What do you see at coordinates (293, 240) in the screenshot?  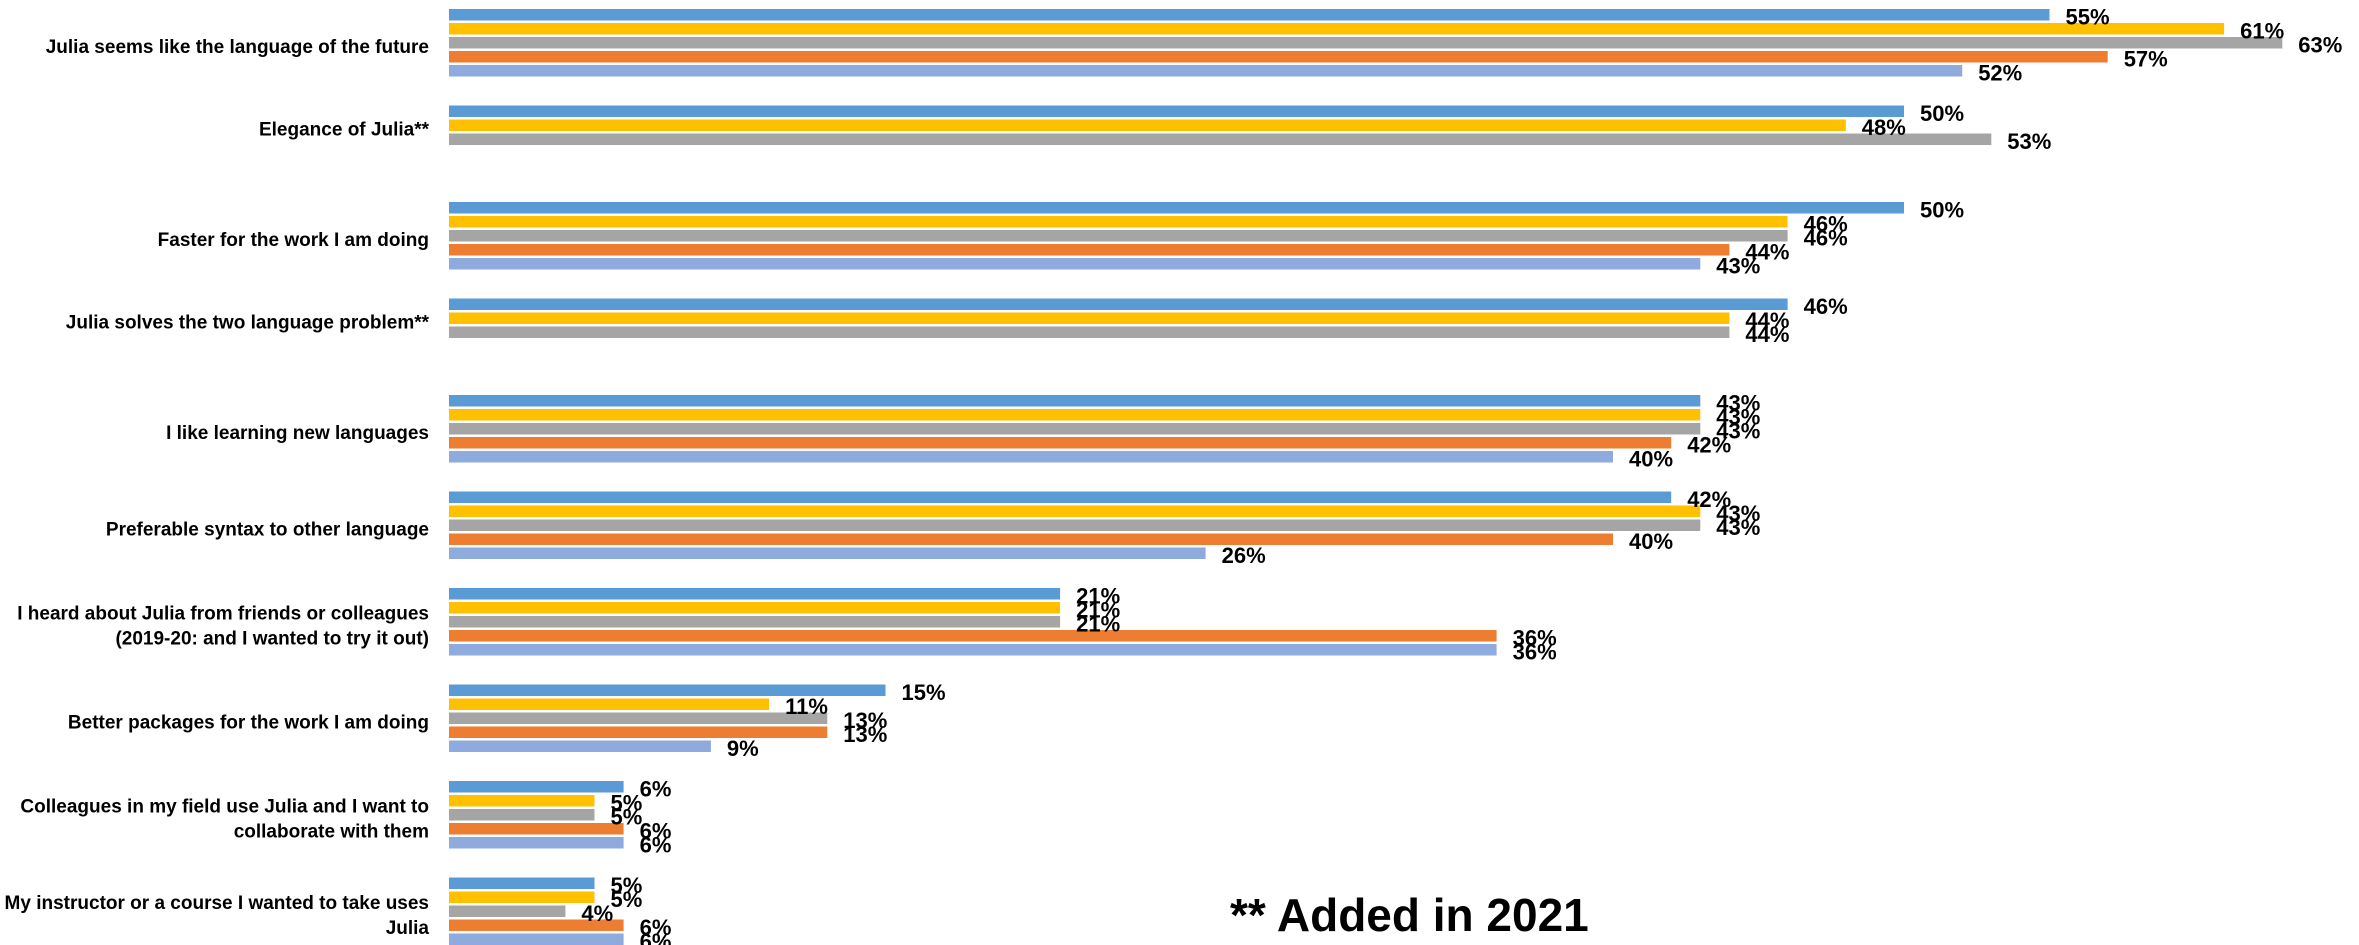 I see `category-label: Faster for the work I am doing` at bounding box center [293, 240].